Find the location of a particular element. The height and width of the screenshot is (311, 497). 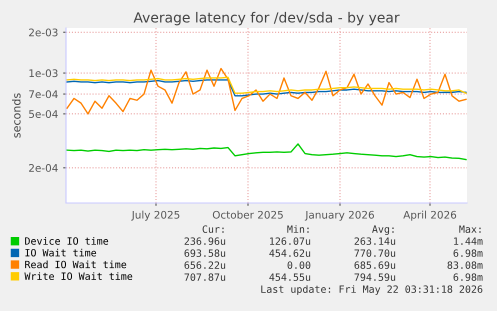

text: 685.69u is located at coordinates (375, 265).